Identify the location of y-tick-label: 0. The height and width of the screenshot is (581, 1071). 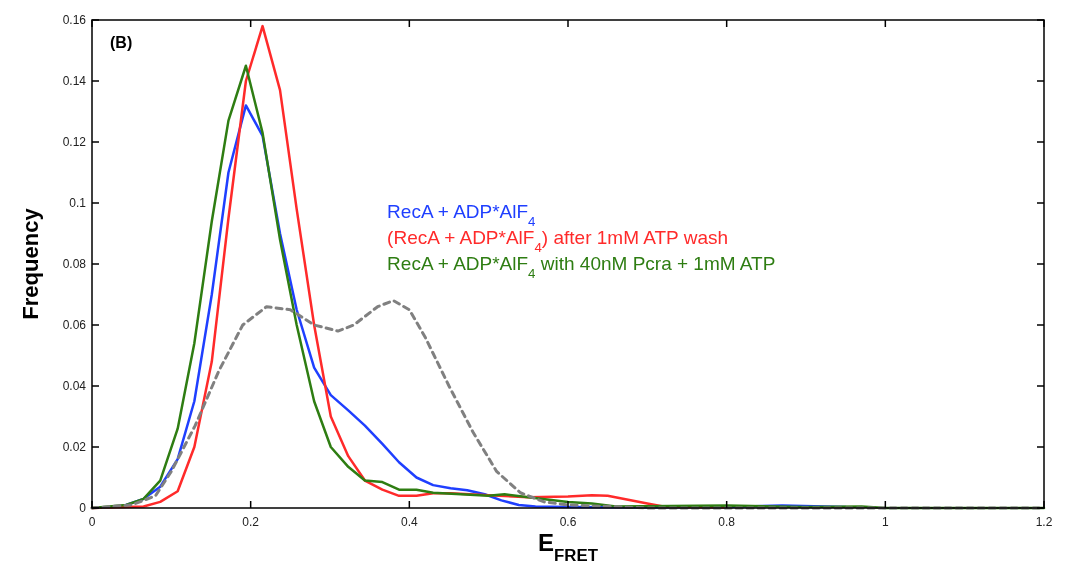
(83, 508).